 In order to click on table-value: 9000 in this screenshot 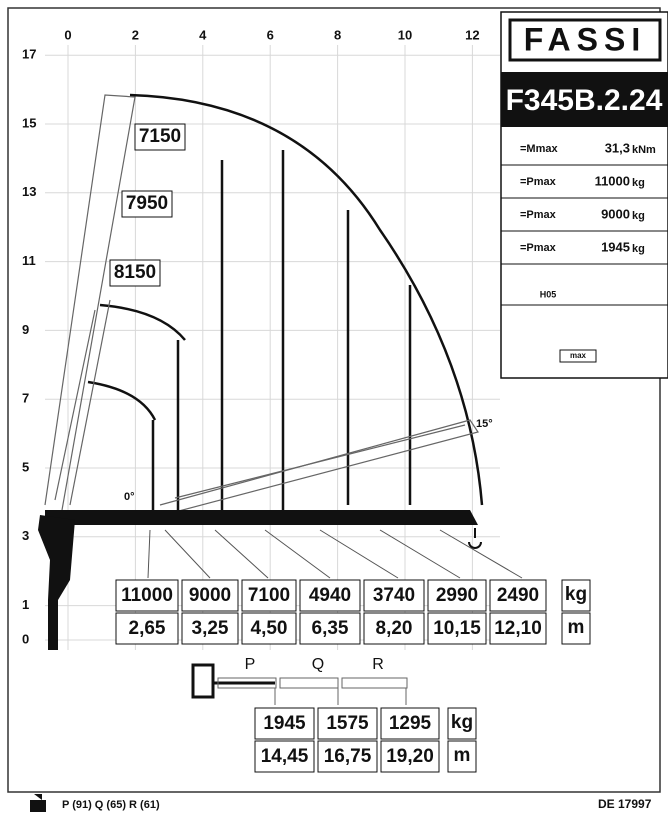, I will do `click(210, 595)`.